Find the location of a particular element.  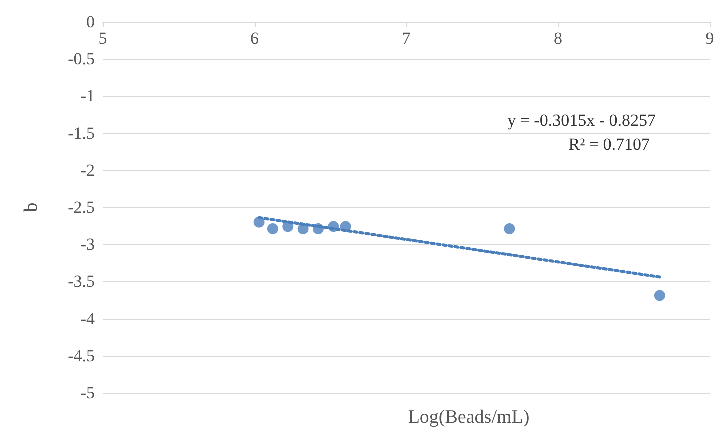

y-tick-label: -0.5 is located at coordinates (81, 59).